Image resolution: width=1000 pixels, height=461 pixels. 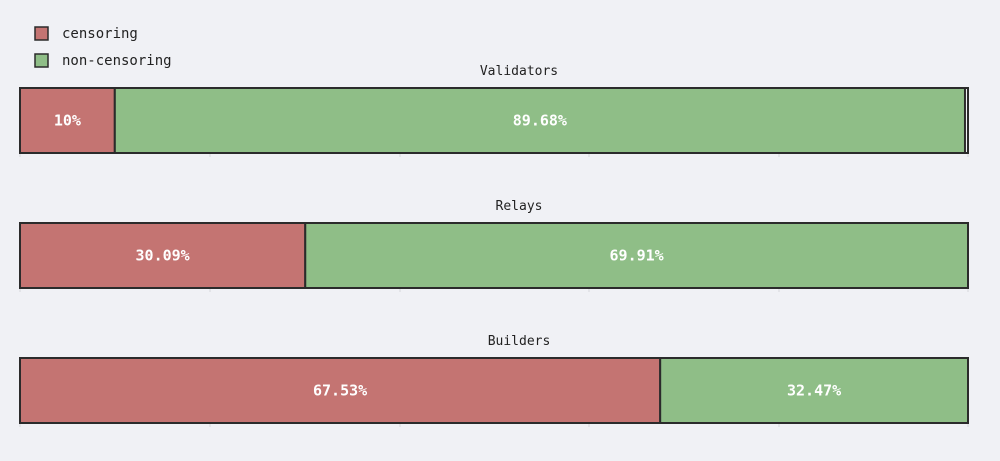 I want to click on legend: censoring non-censoring, so click(x=103, y=47).